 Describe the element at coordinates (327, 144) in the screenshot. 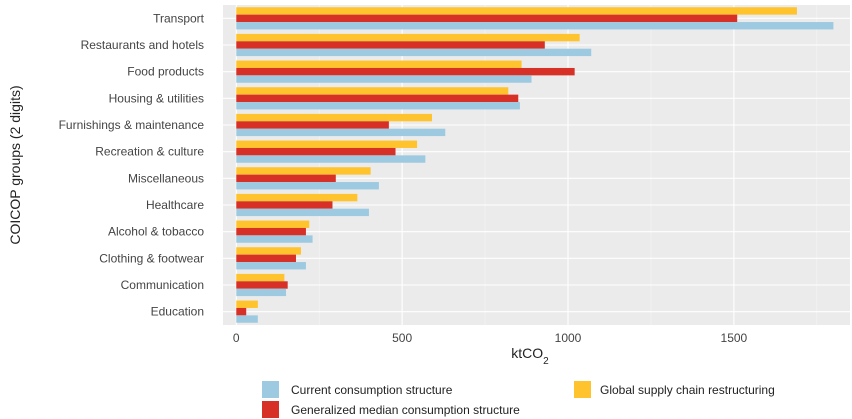

I see `bar-global-recreation-and-culture` at that location.